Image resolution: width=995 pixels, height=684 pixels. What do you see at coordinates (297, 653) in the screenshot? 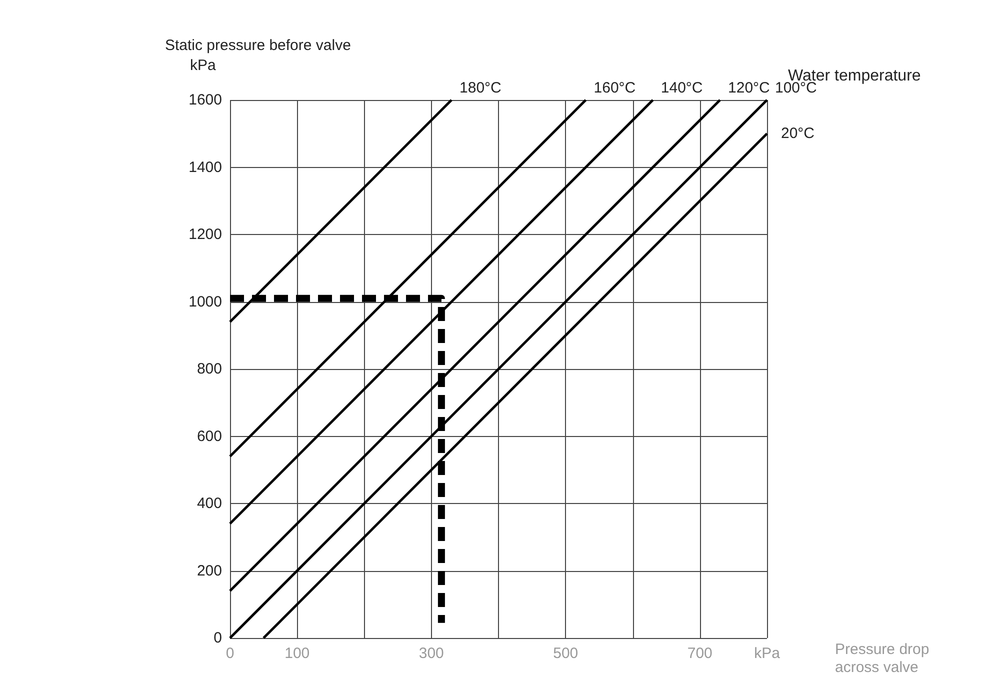
I see `x-tick-label: 100` at bounding box center [297, 653].